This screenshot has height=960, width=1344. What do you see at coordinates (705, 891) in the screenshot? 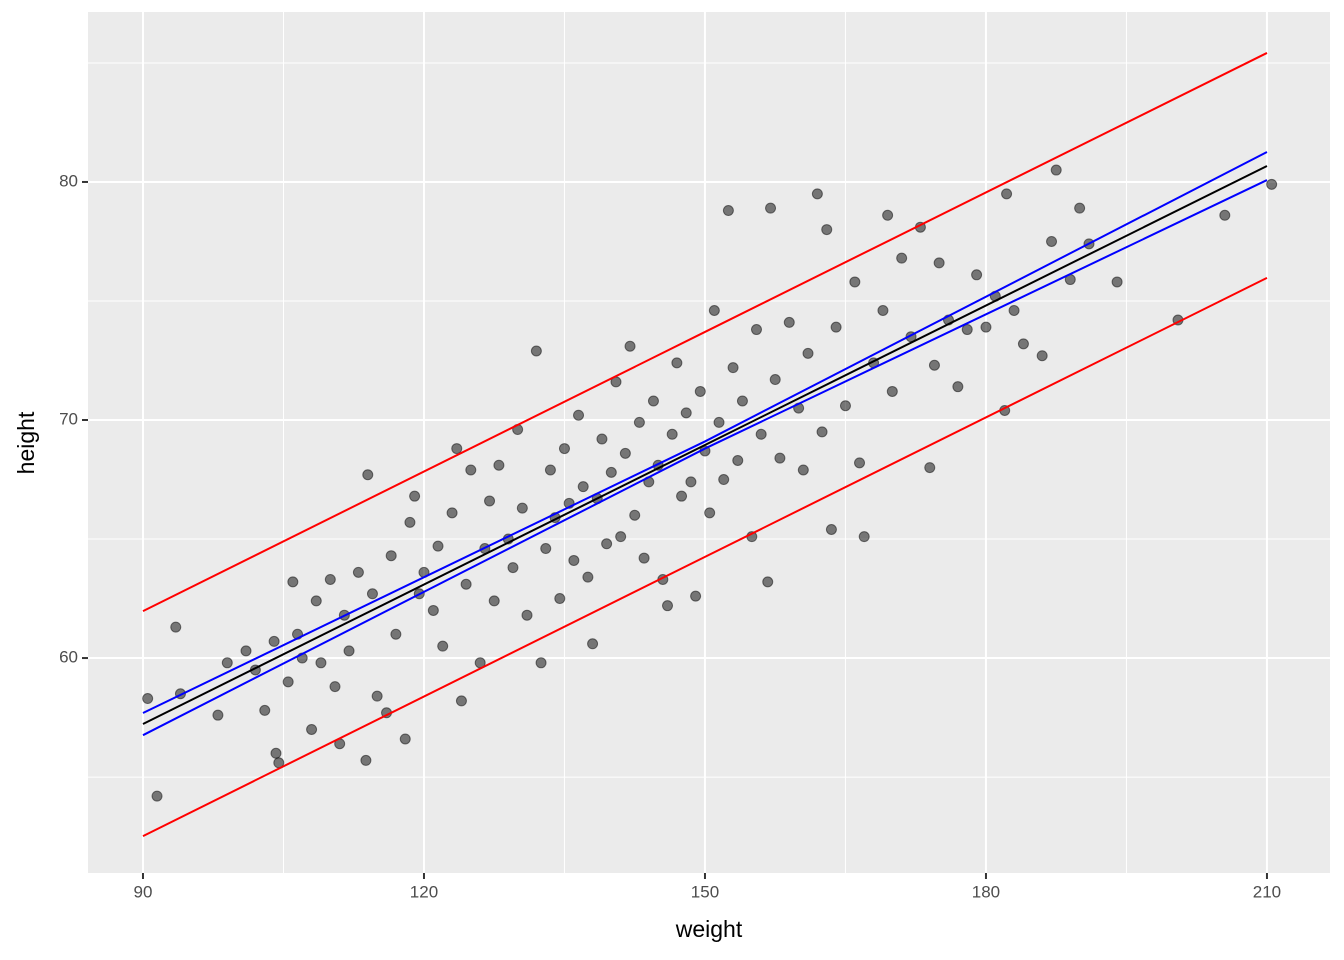
I see `x-tick-label: 150` at bounding box center [705, 891].